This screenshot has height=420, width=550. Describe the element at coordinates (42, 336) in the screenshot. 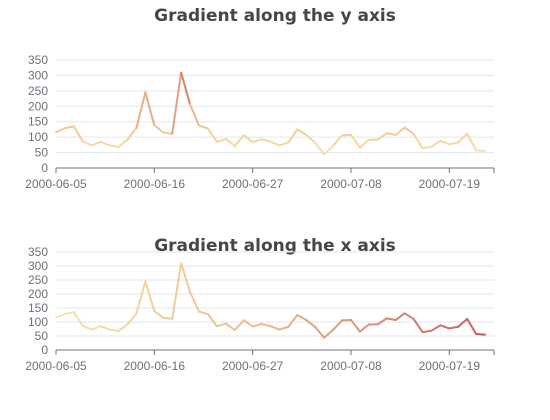

I see `y-tick-label: 50` at that location.